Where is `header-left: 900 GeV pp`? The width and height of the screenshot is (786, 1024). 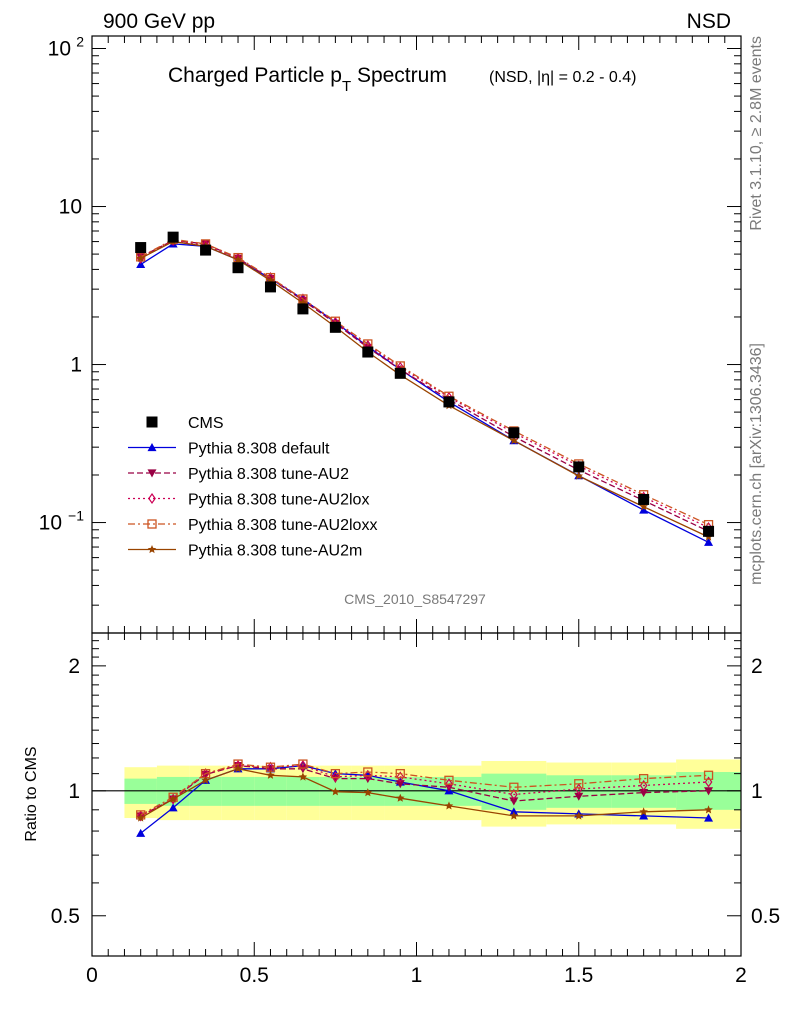
header-left: 900 GeV pp is located at coordinates (159, 21).